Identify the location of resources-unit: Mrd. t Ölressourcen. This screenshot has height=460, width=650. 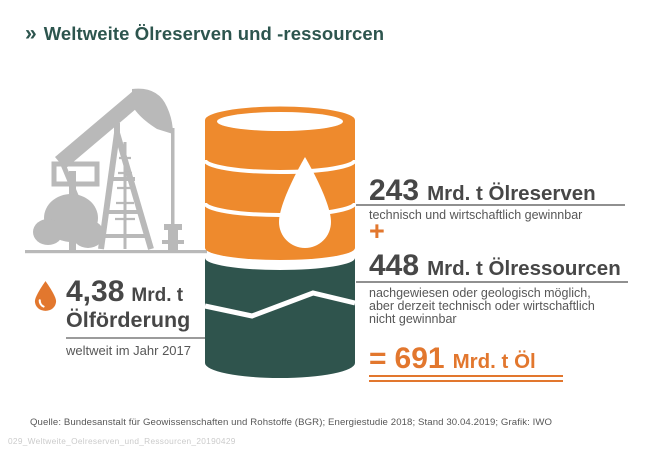
(524, 268).